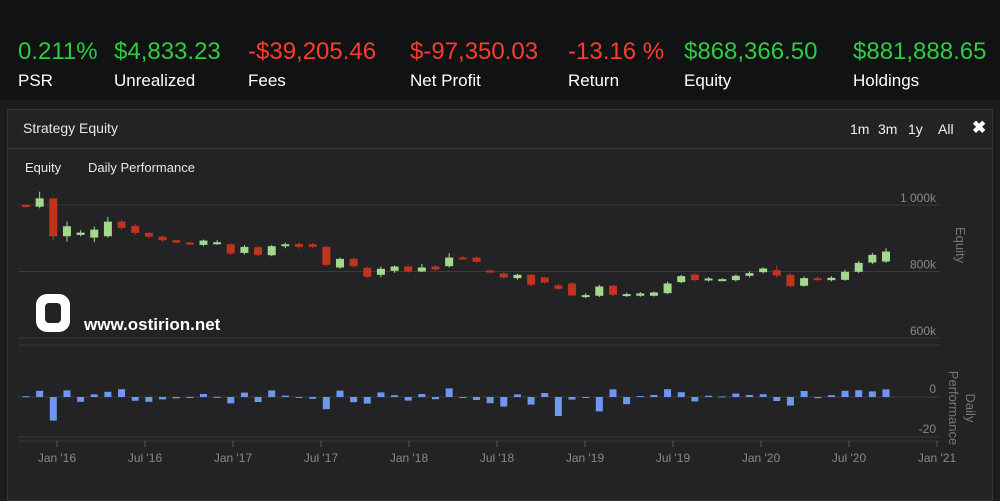 The image size is (1000, 501). Describe the element at coordinates (409, 458) in the screenshot. I see `x-tick-label: Jan '18` at that location.